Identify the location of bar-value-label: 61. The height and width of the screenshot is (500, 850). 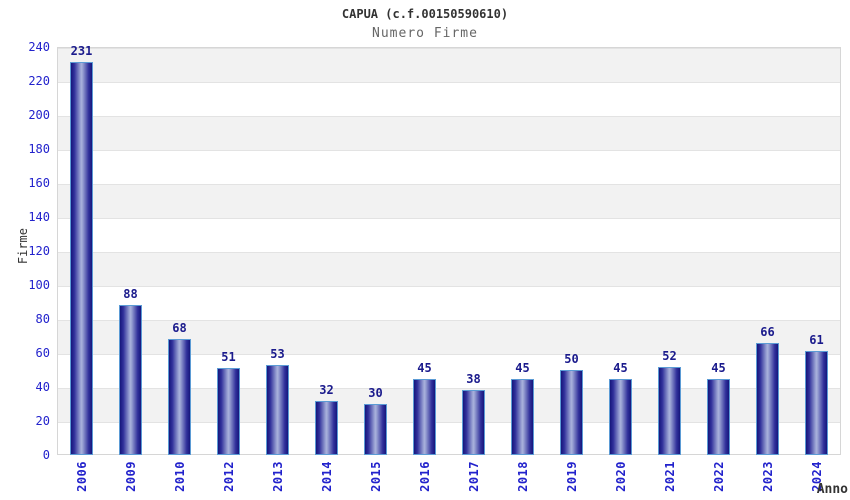
(816, 340).